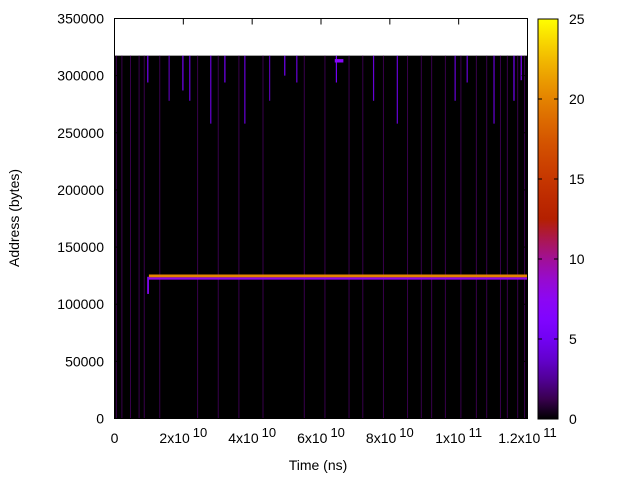  I want to click on colorbar-tick-label: 0, so click(573, 419).